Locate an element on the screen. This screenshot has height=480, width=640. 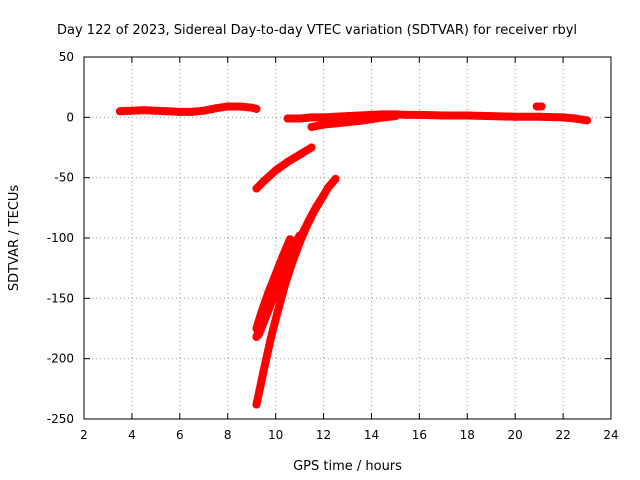
y-tick-label: -250 is located at coordinates (60, 419).